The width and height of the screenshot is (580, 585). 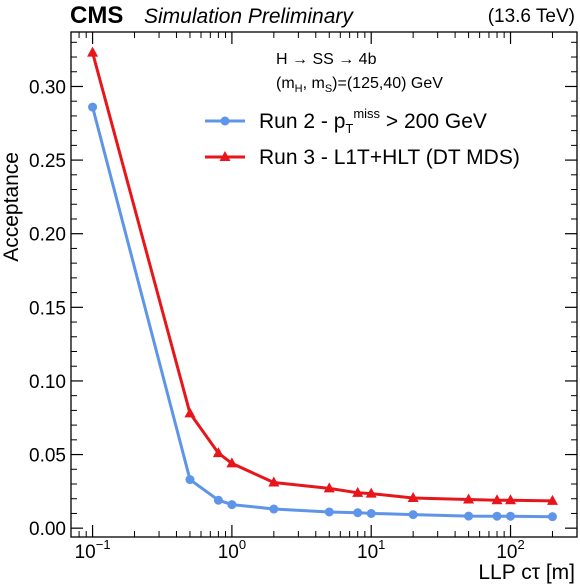 What do you see at coordinates (520, 544) in the screenshot?
I see `x-tick-exp: 2` at bounding box center [520, 544].